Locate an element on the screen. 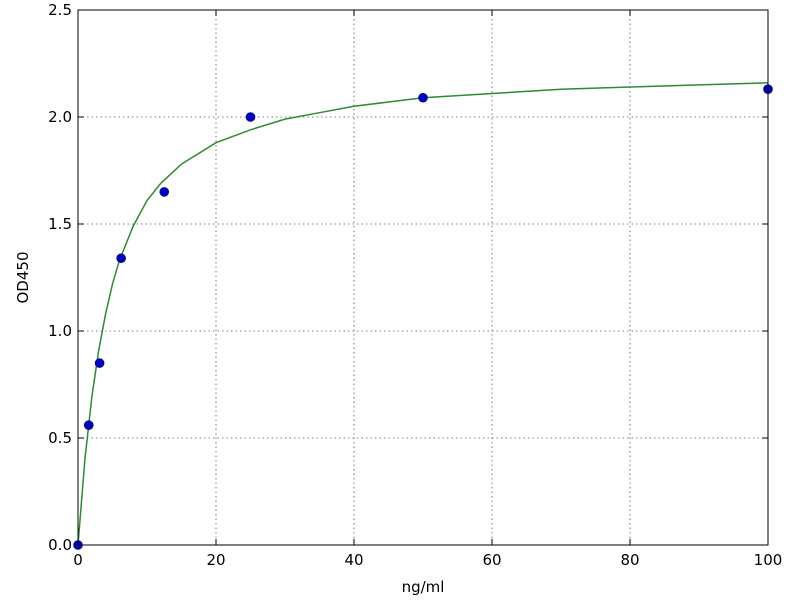  x-tick-label: 20 is located at coordinates (215, 560).